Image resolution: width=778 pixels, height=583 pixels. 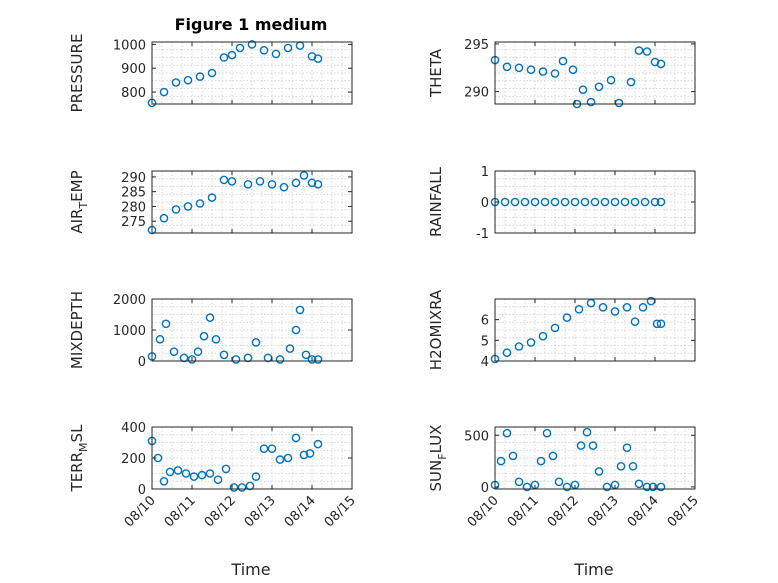 I want to click on y-axis-label-main: RAINFALL, so click(x=436, y=201).